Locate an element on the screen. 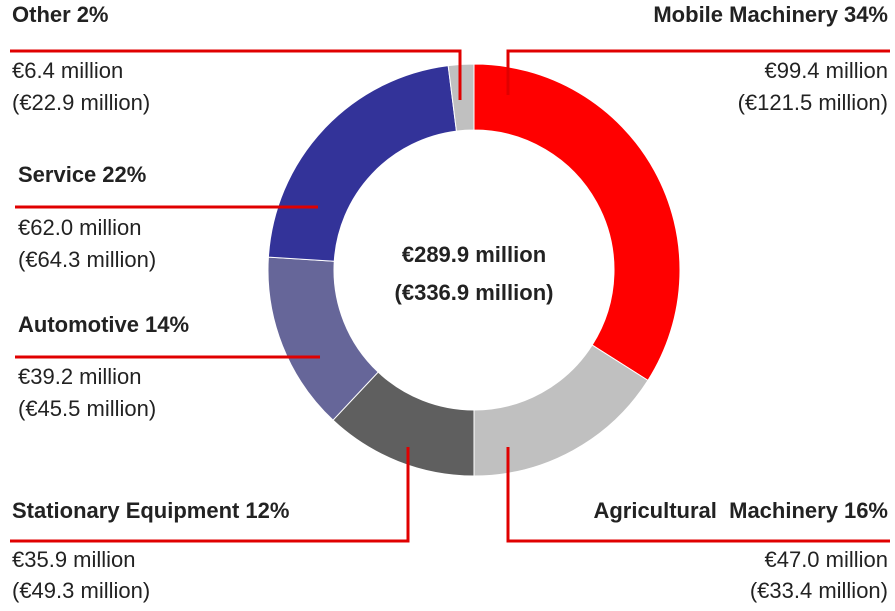 The image size is (895, 611). segment-amount: €99.4 million is located at coordinates (826, 70).